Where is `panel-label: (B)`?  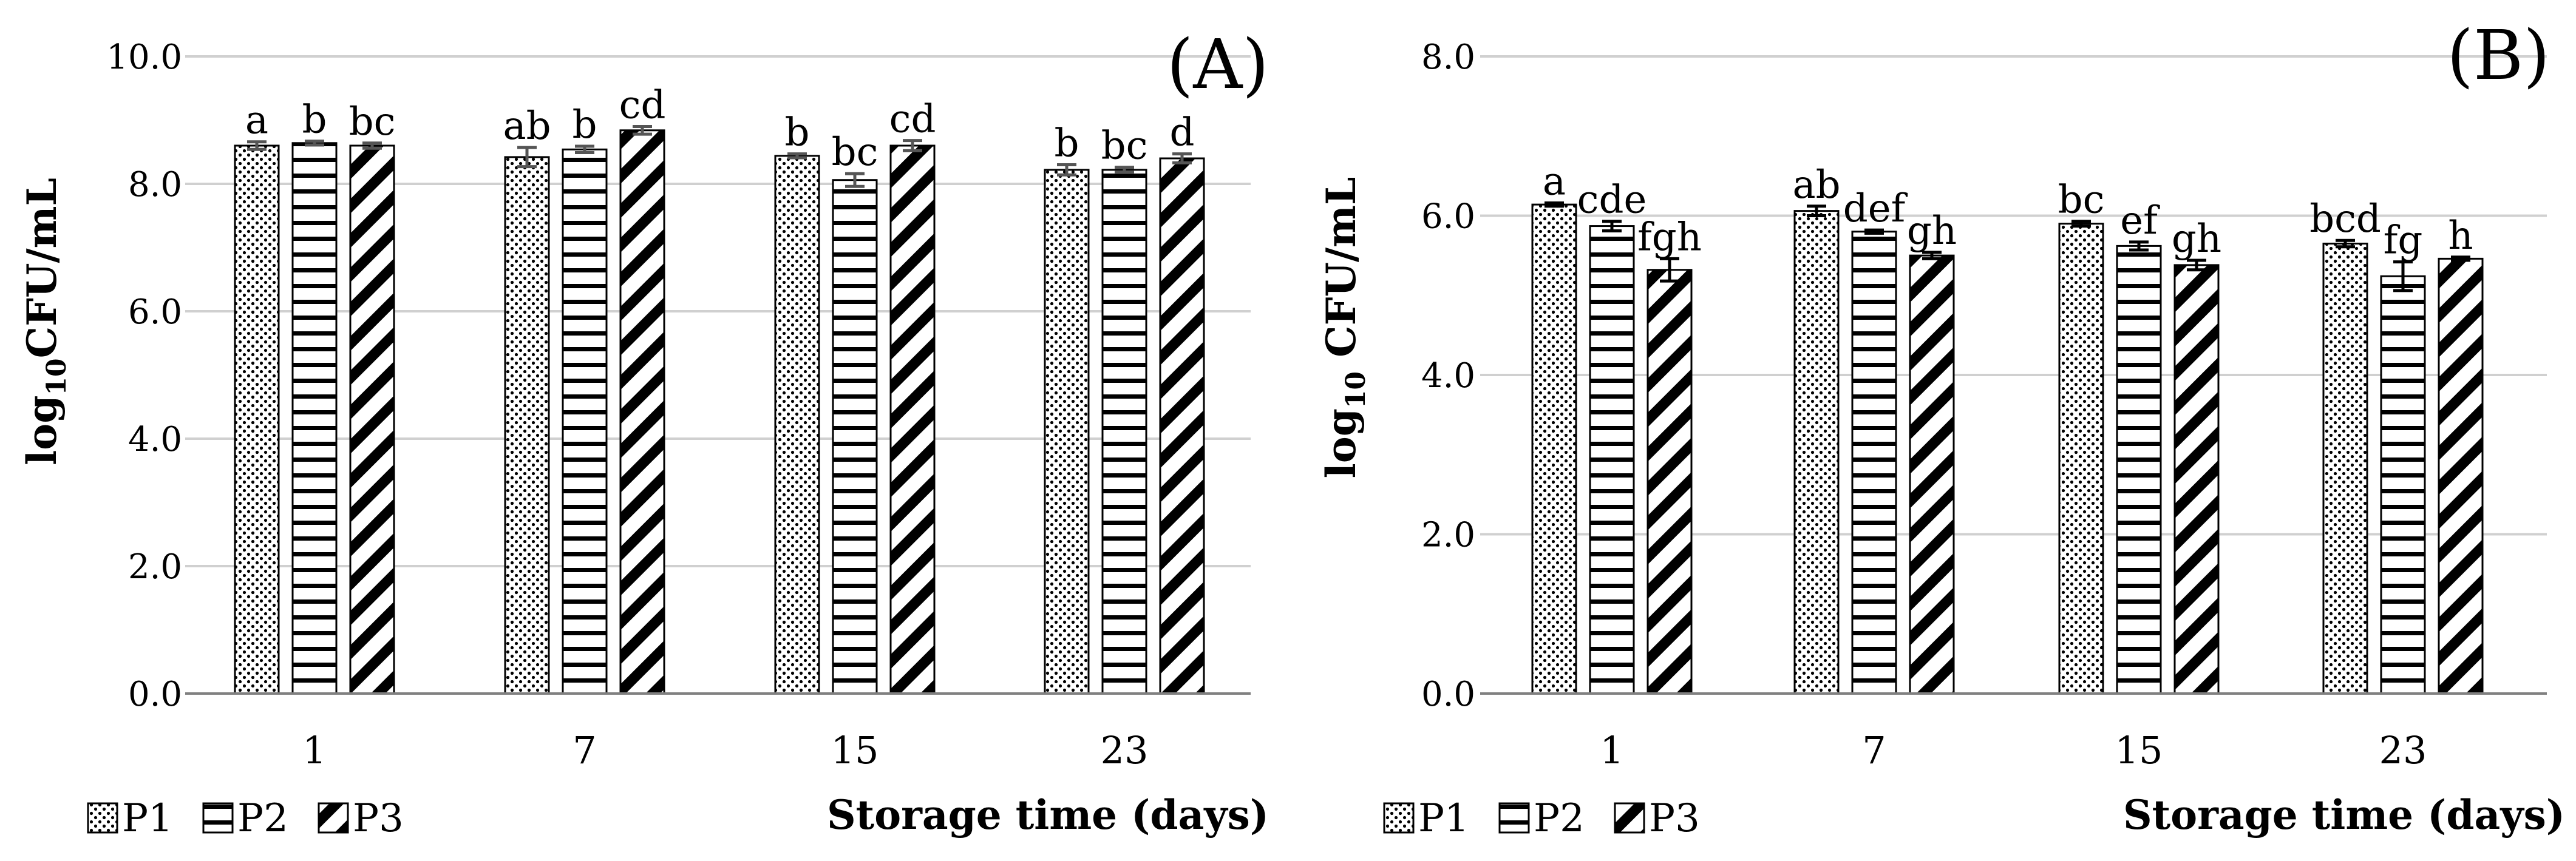
panel-label: (B) is located at coordinates (2498, 55).